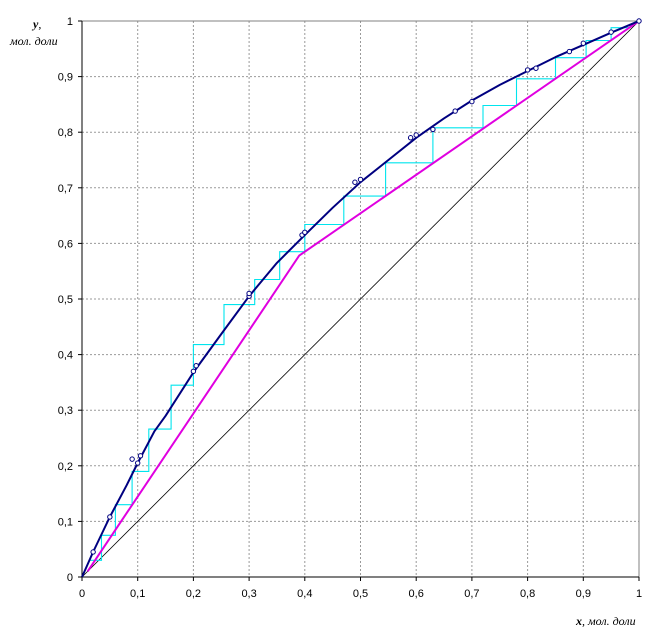  Describe the element at coordinates (193, 594) in the screenshot. I see `x-tick-label: 0,2` at that location.